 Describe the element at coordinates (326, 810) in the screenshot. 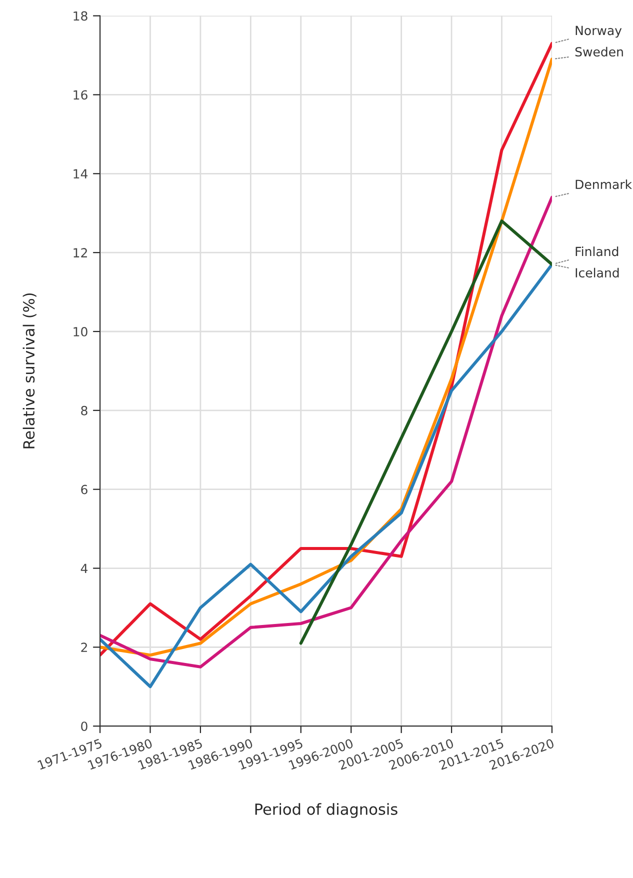

I see `x-axis-title: Period of diagnosis` at that location.